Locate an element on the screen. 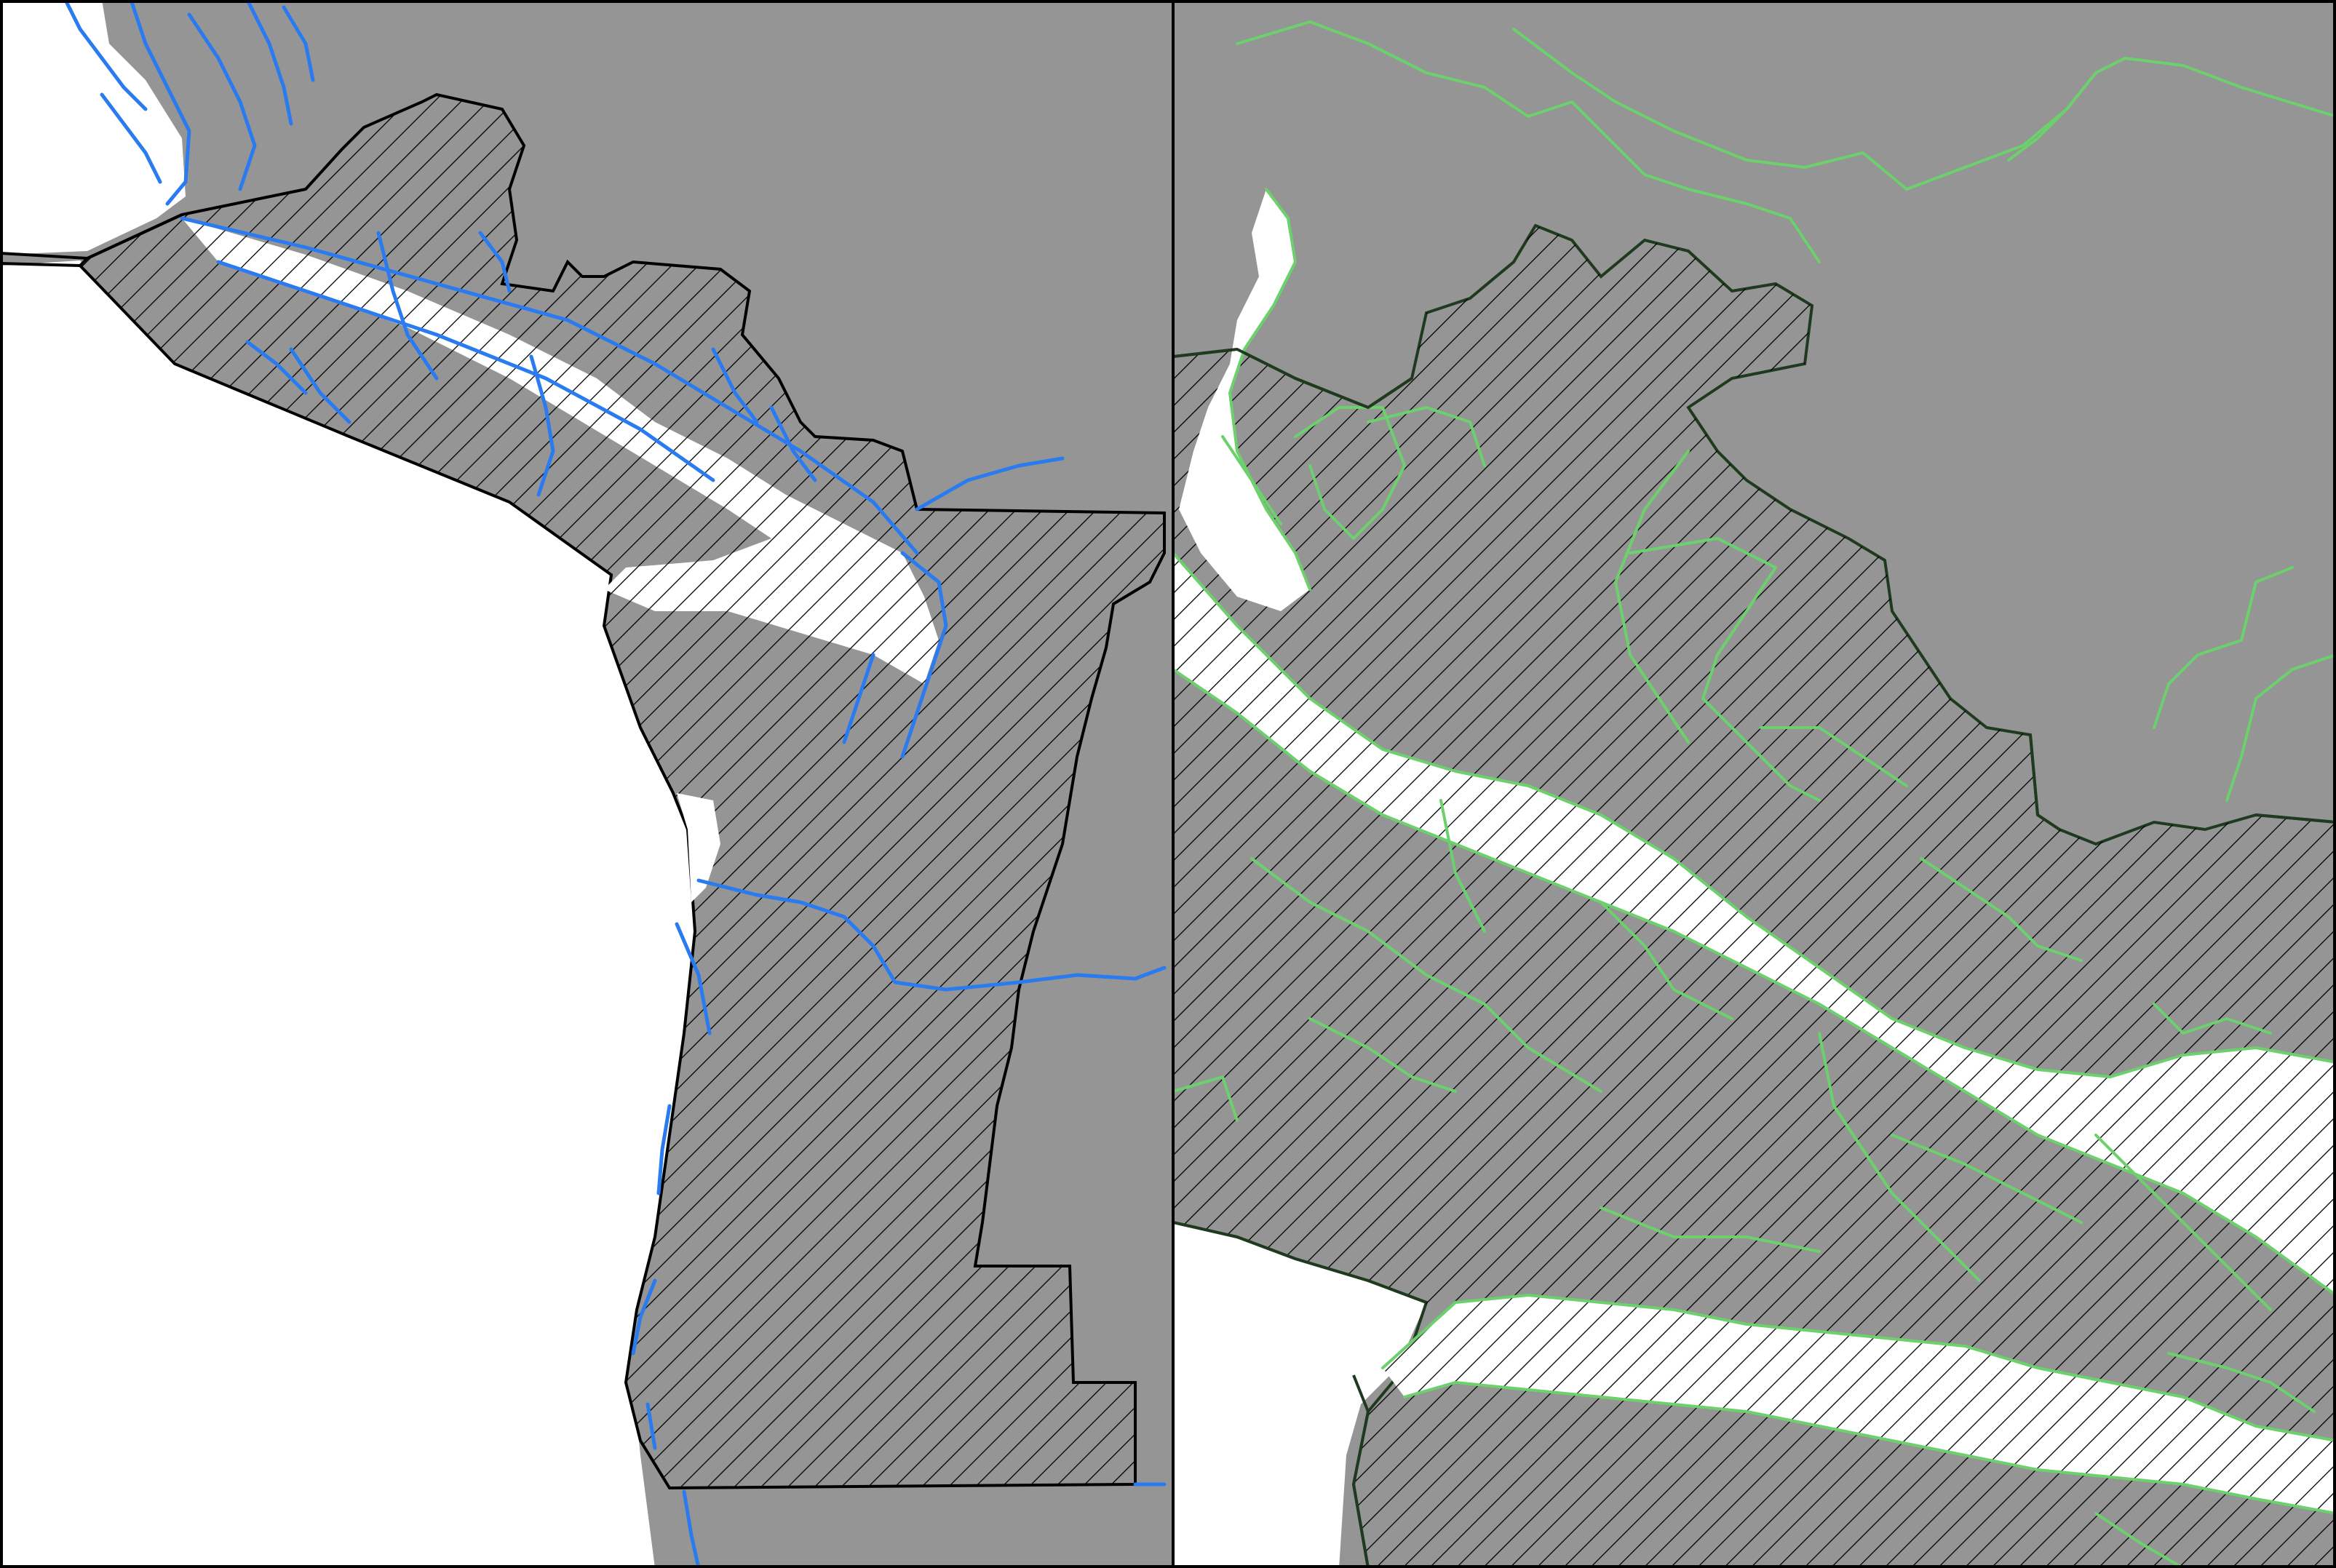  coast-boundary-line-lower is located at coordinates (40, 264).